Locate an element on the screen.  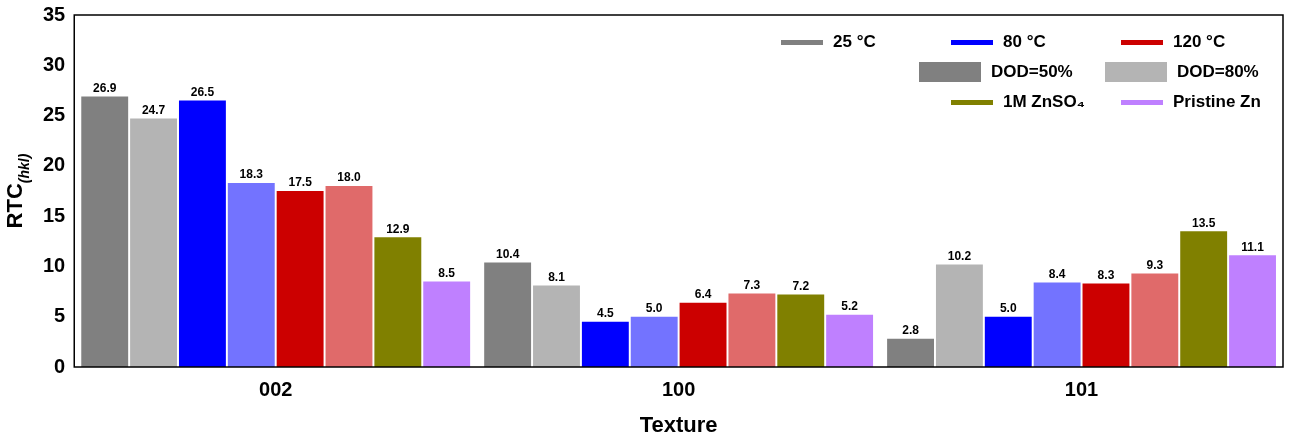
data-label: 5.2 is located at coordinates (850, 306).